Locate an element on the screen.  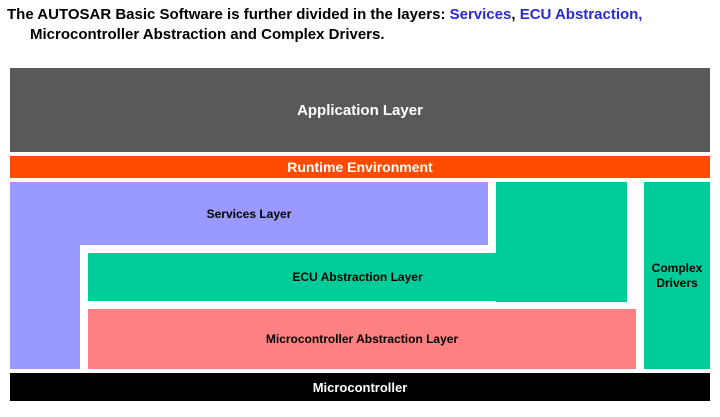
application-layer-label: Application Layer is located at coordinates (360, 110).